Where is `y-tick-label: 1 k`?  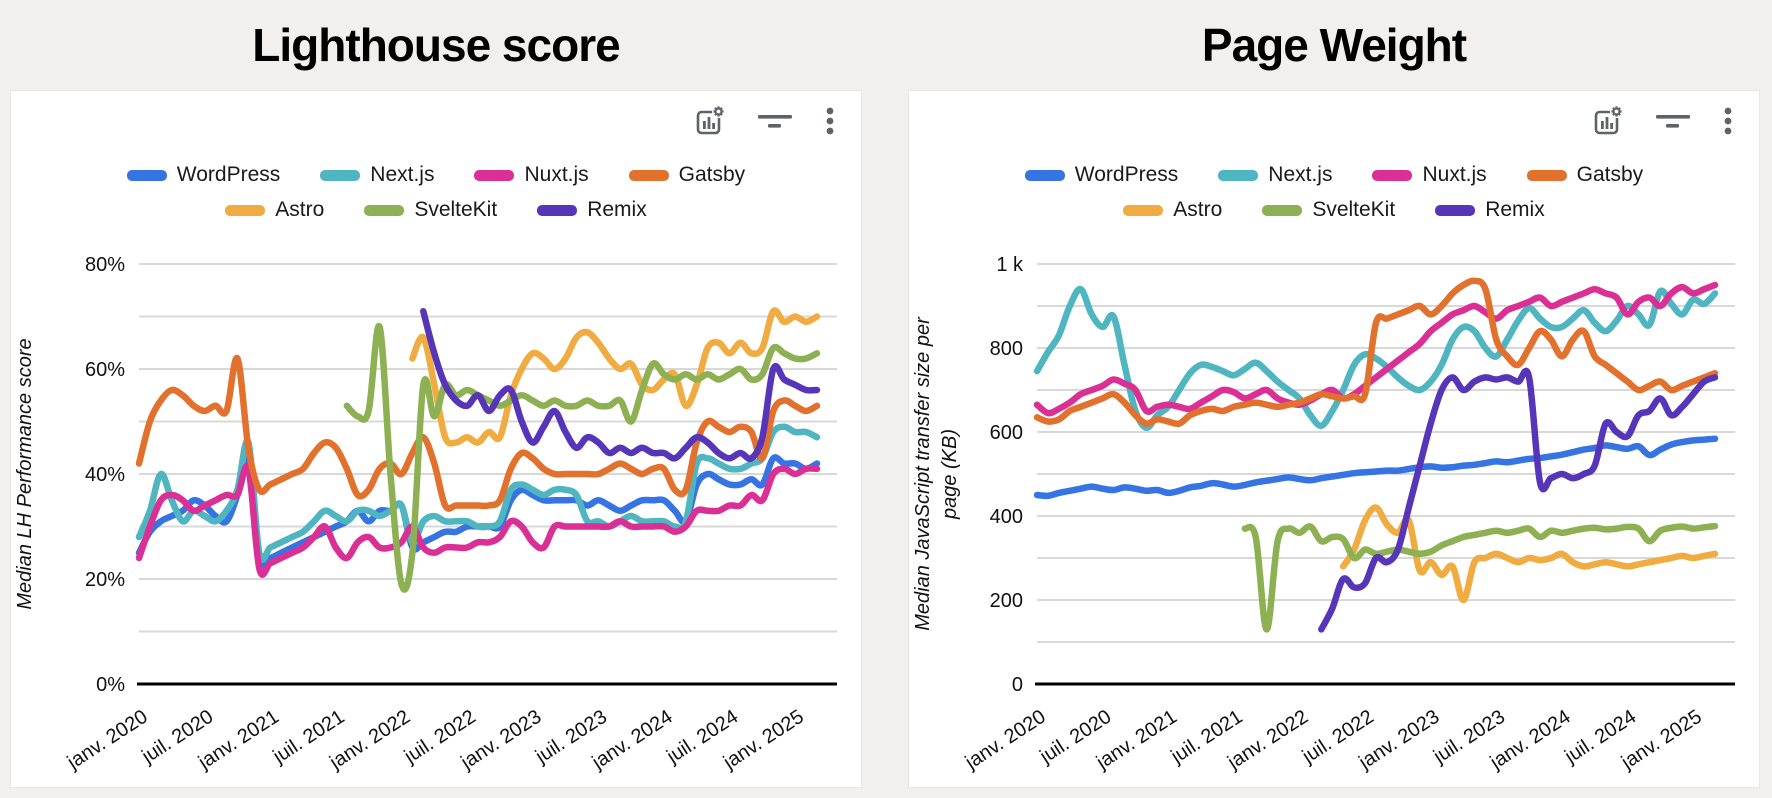
y-tick-label: 1 k is located at coordinates (1010, 265).